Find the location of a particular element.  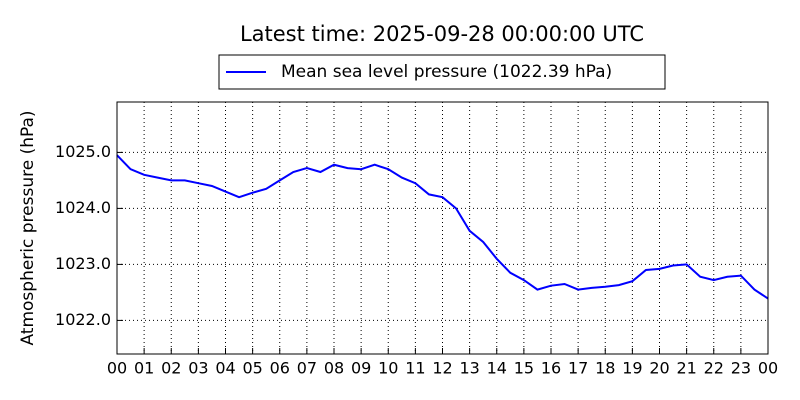

chart-title: Latest time: 2025-09-28 00:00:00 UTC is located at coordinates (442, 34).